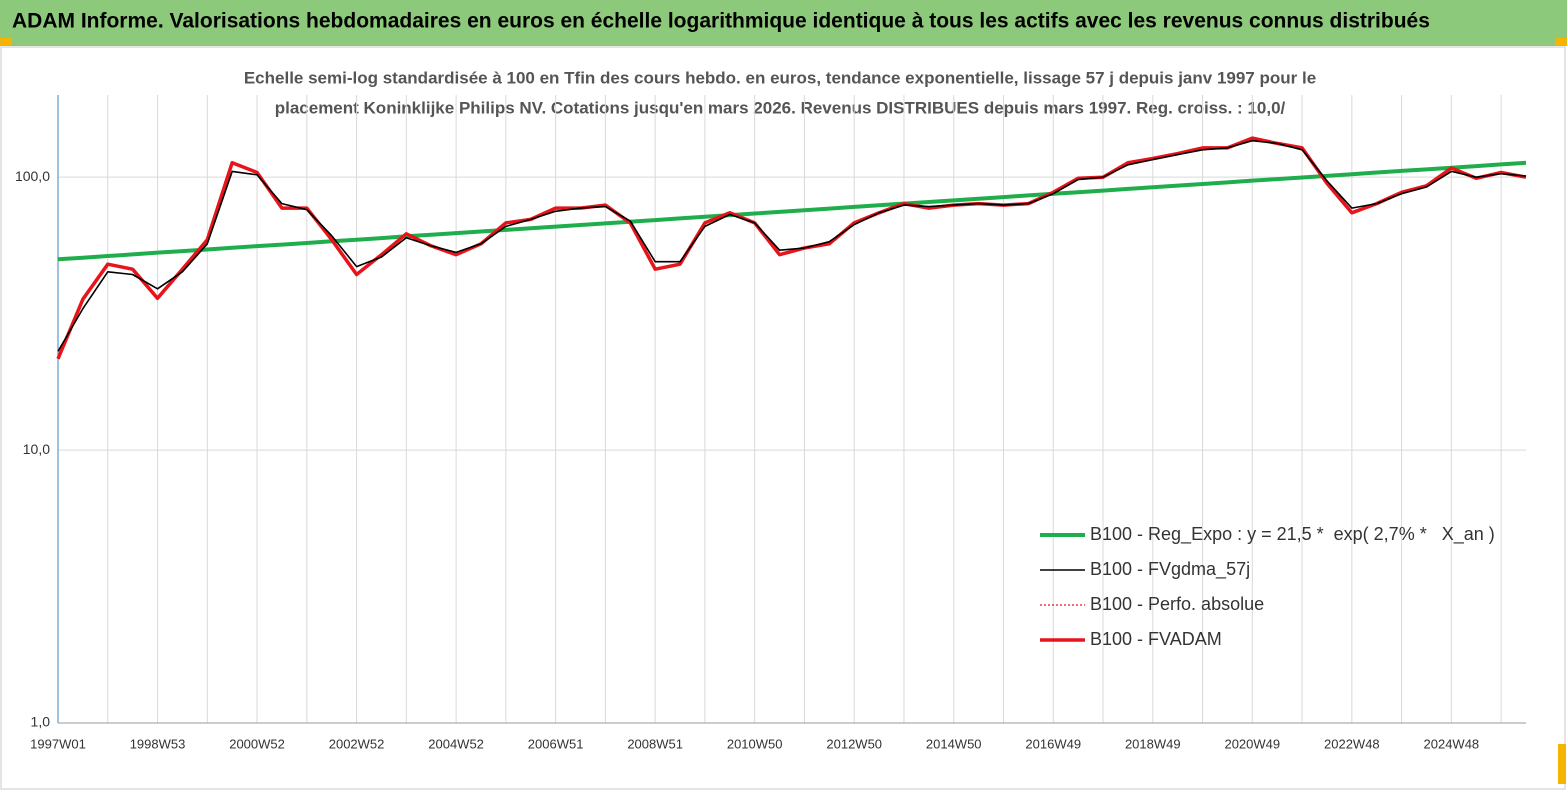 The width and height of the screenshot is (1567, 795). Describe the element at coordinates (854, 743) in the screenshot. I see `x-tick-label: 2012W50` at that location.